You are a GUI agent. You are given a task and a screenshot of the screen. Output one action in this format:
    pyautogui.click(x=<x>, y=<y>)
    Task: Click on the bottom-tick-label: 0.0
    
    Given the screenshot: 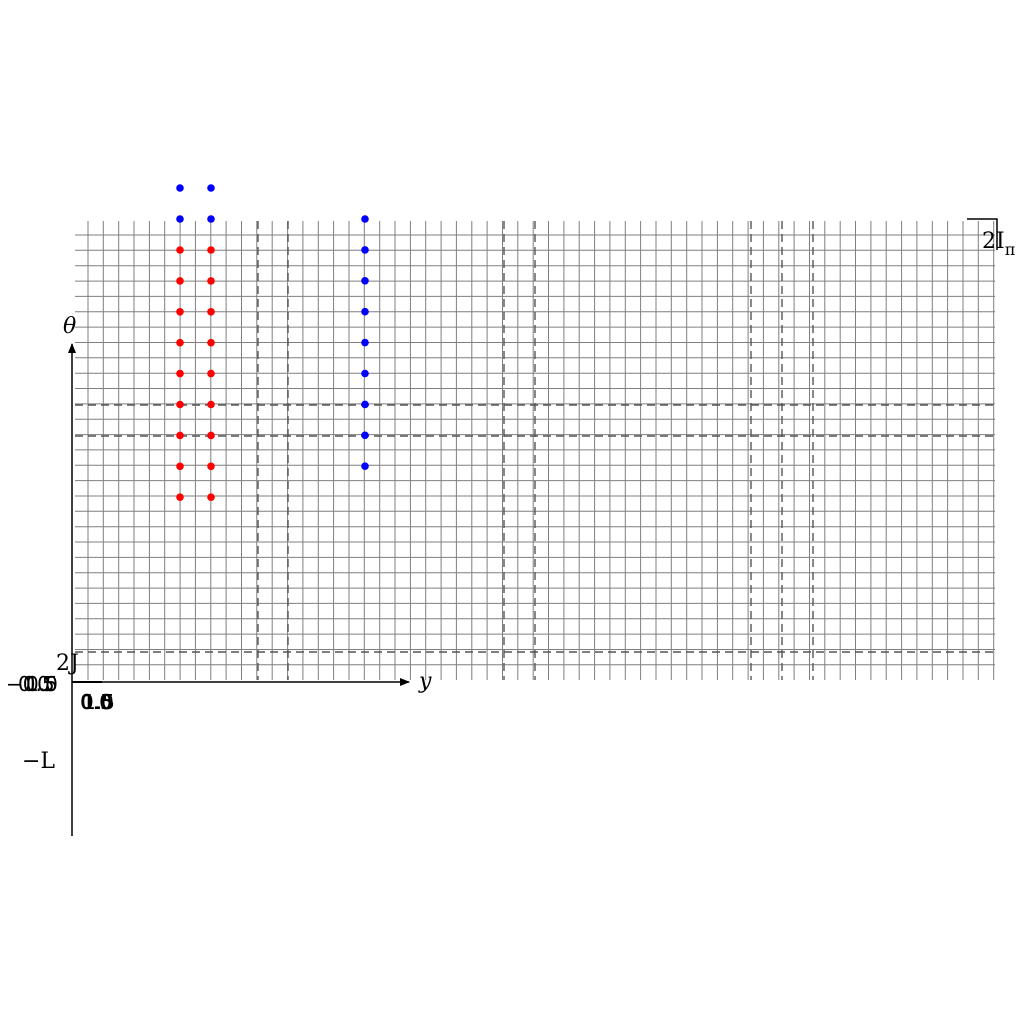 What is the action you would take?
    pyautogui.click(x=96, y=702)
    